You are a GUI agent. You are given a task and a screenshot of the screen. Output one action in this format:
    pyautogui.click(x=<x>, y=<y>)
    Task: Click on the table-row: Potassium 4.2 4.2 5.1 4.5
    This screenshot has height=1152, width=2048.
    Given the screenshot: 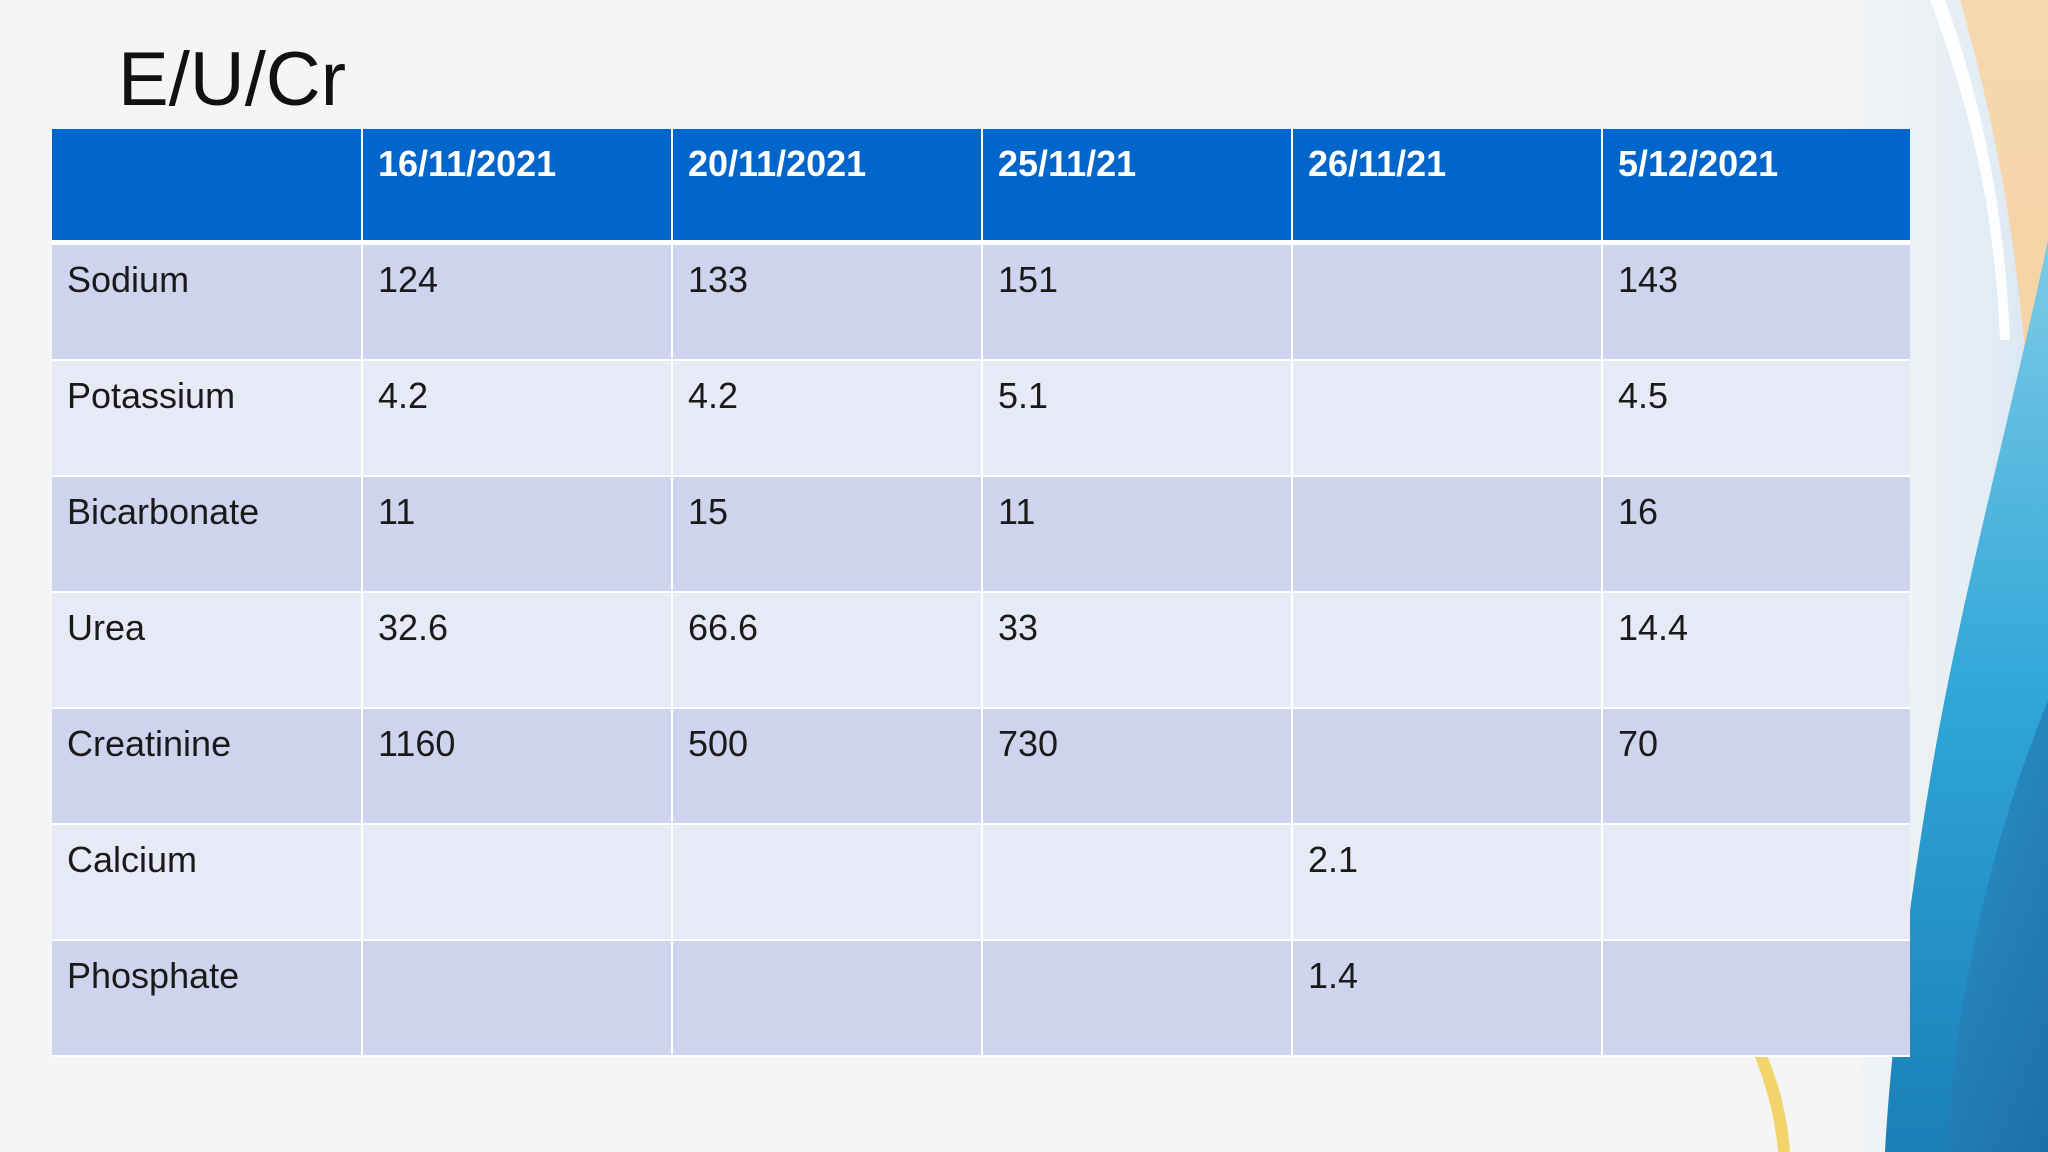 What is the action you would take?
    pyautogui.click(x=981, y=418)
    